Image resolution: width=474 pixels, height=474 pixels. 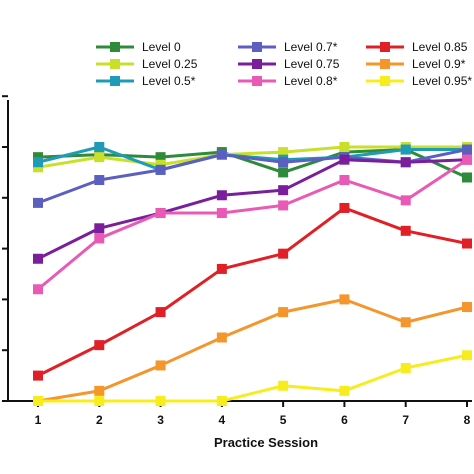 I want to click on legend-label: Level 0.75, so click(x=312, y=64).